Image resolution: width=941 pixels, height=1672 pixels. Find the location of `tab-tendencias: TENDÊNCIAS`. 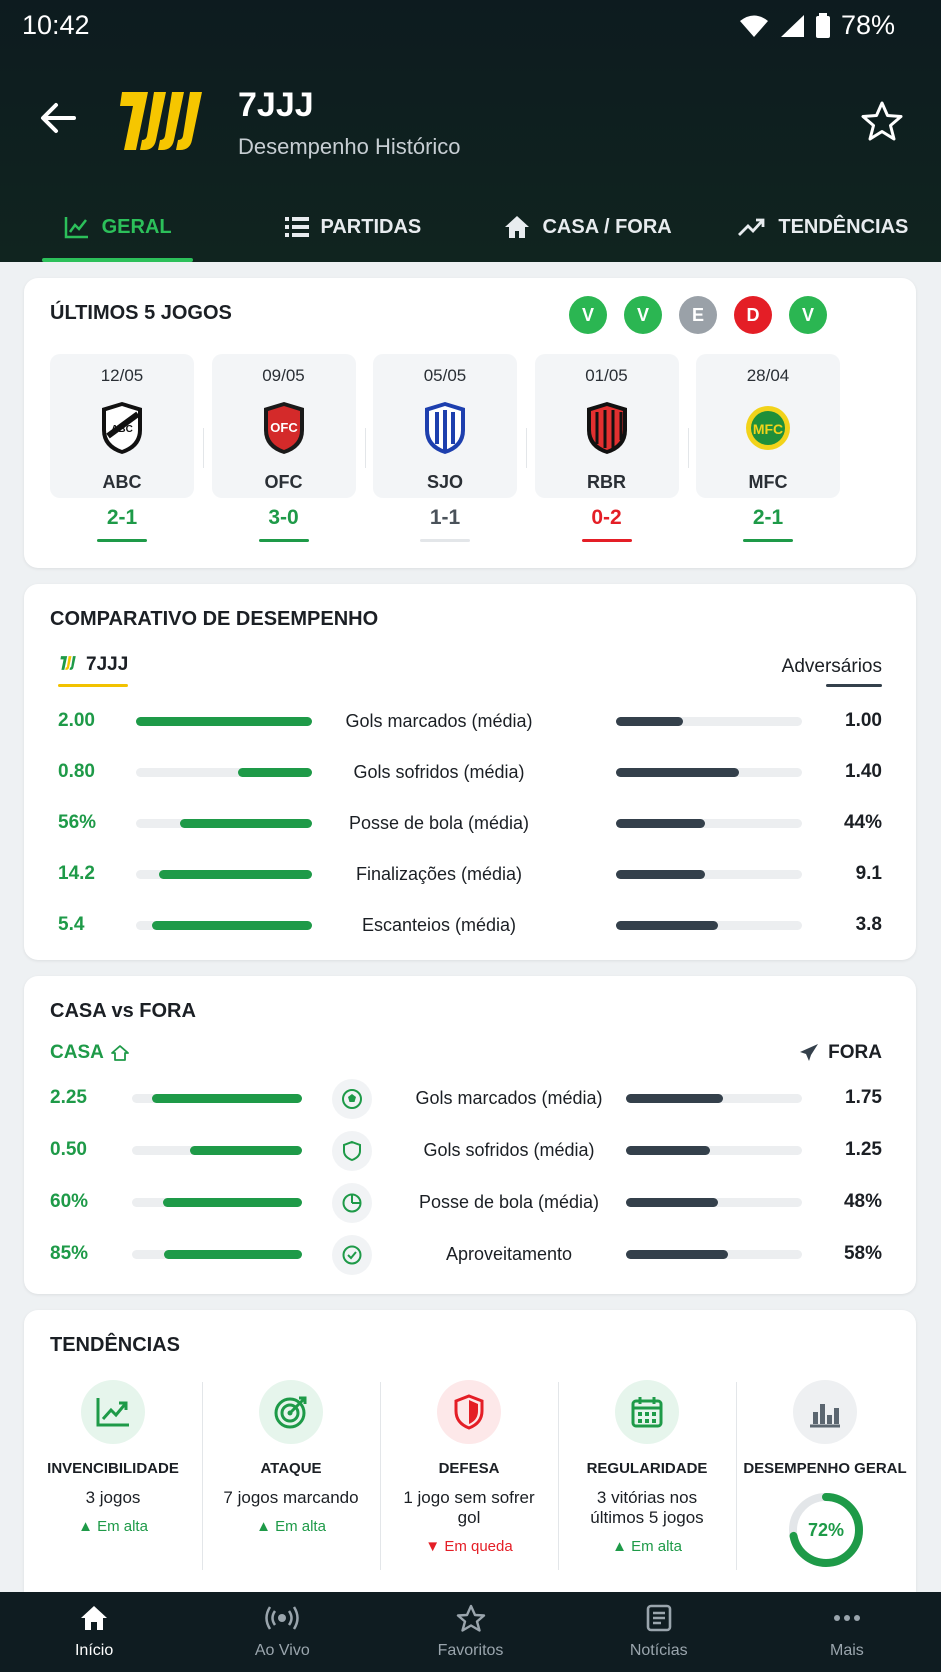

tab-tendencias: TENDÊNCIAS is located at coordinates (823, 227).